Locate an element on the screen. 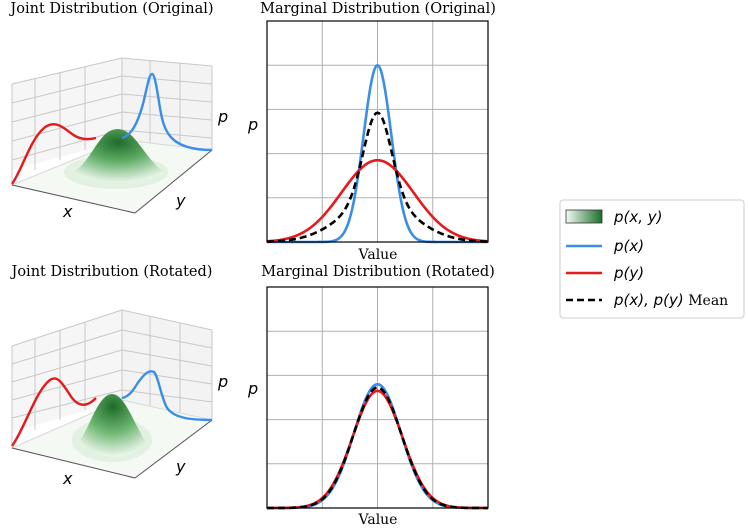  marginal-rotated-grid is located at coordinates (377, 397).